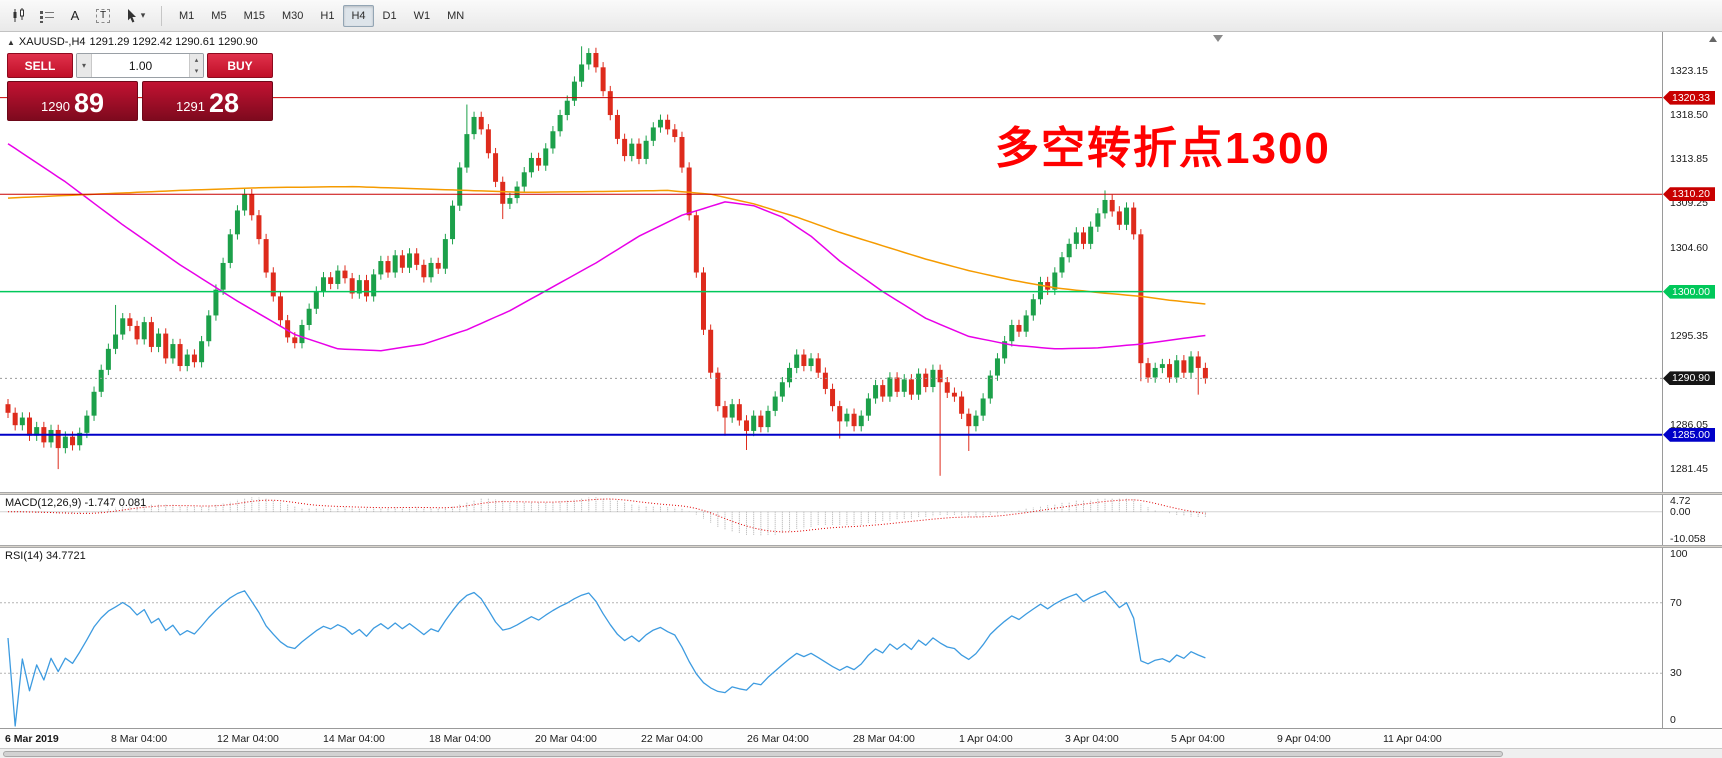 Image resolution: width=1722 pixels, height=758 pixels. What do you see at coordinates (1689, 424) in the screenshot?
I see `price-tick: 1286.05` at bounding box center [1689, 424].